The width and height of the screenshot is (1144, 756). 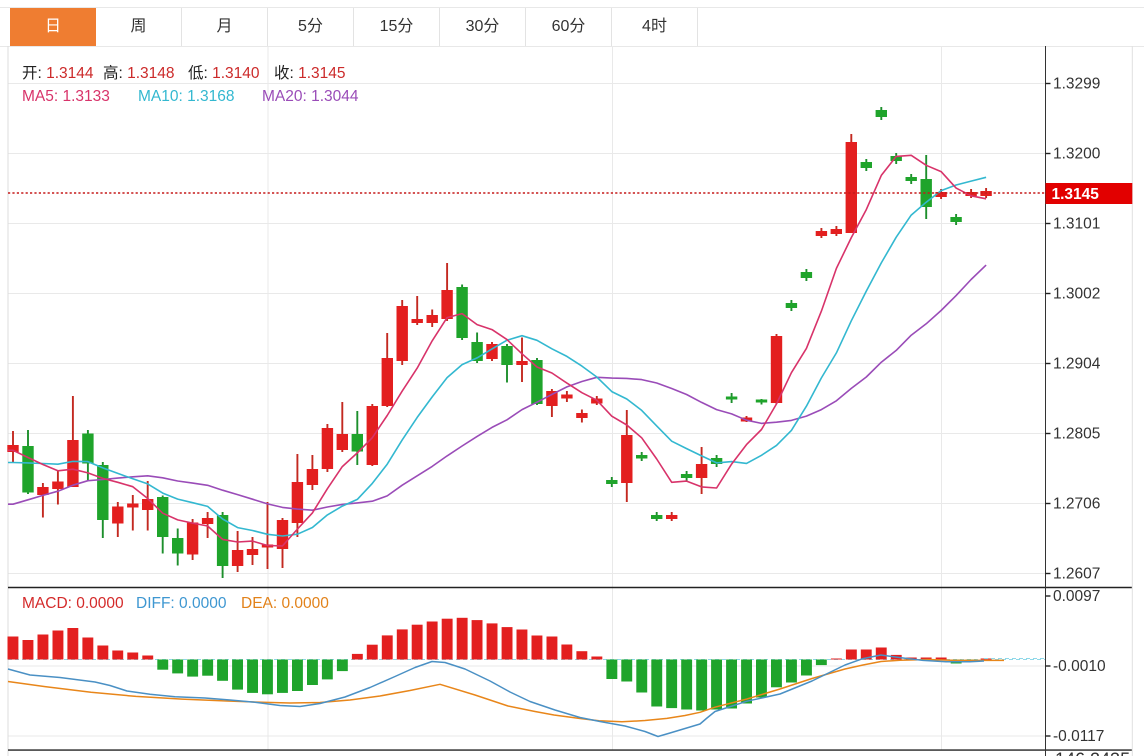 What do you see at coordinates (1077, 154) in the screenshot?
I see `svg-text: 1.3200` at bounding box center [1077, 154].